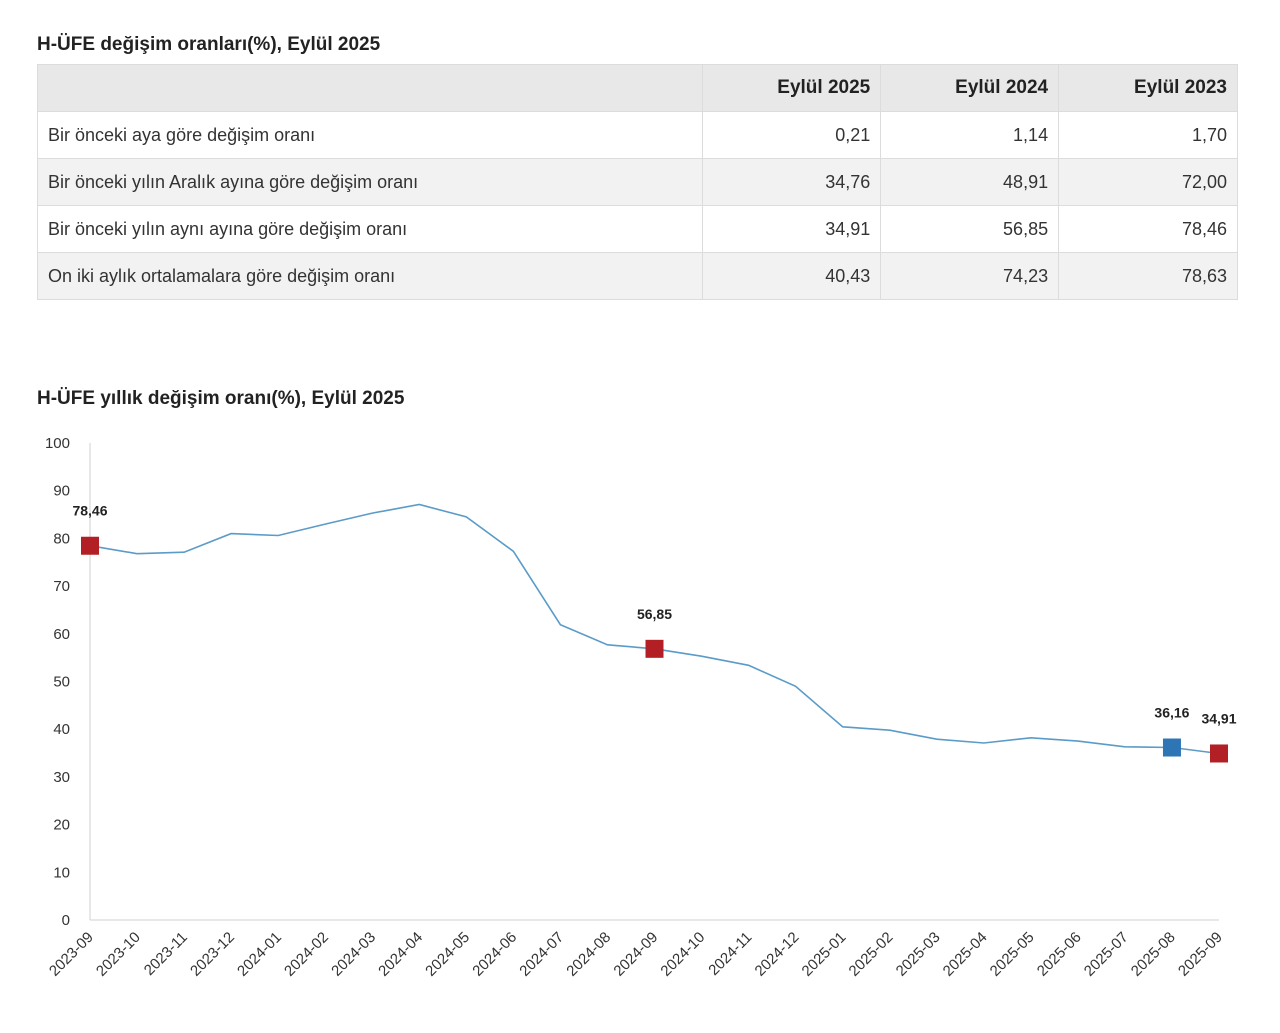 This screenshot has height=1033, width=1280. What do you see at coordinates (61, 634) in the screenshot?
I see `y-tick-label: 60` at bounding box center [61, 634].